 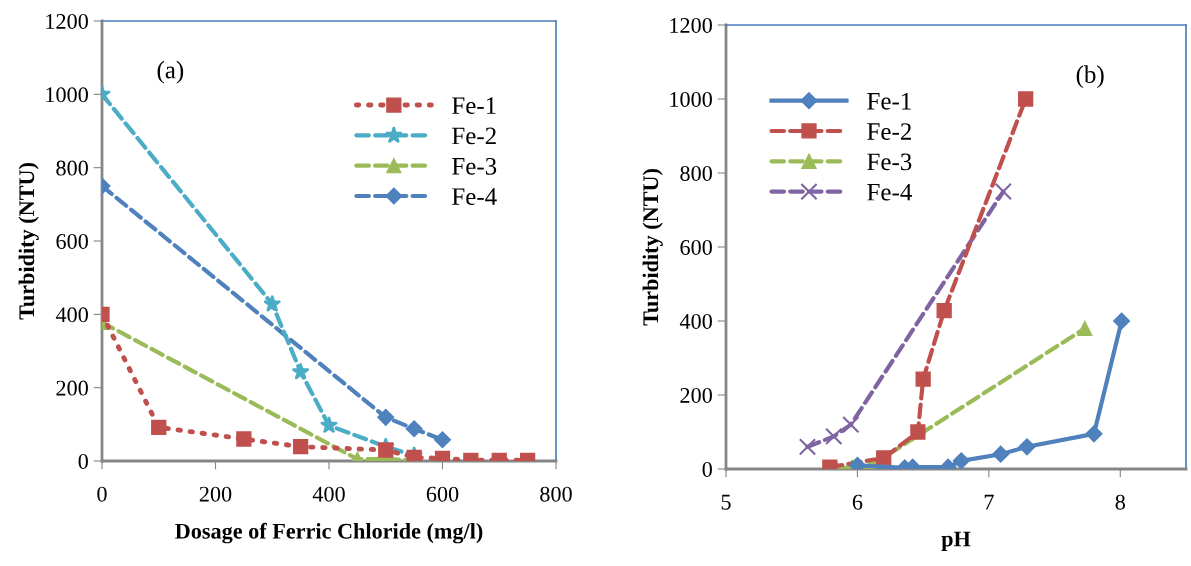 What do you see at coordinates (726, 502) in the screenshot?
I see `x-tick-label: 5` at bounding box center [726, 502].